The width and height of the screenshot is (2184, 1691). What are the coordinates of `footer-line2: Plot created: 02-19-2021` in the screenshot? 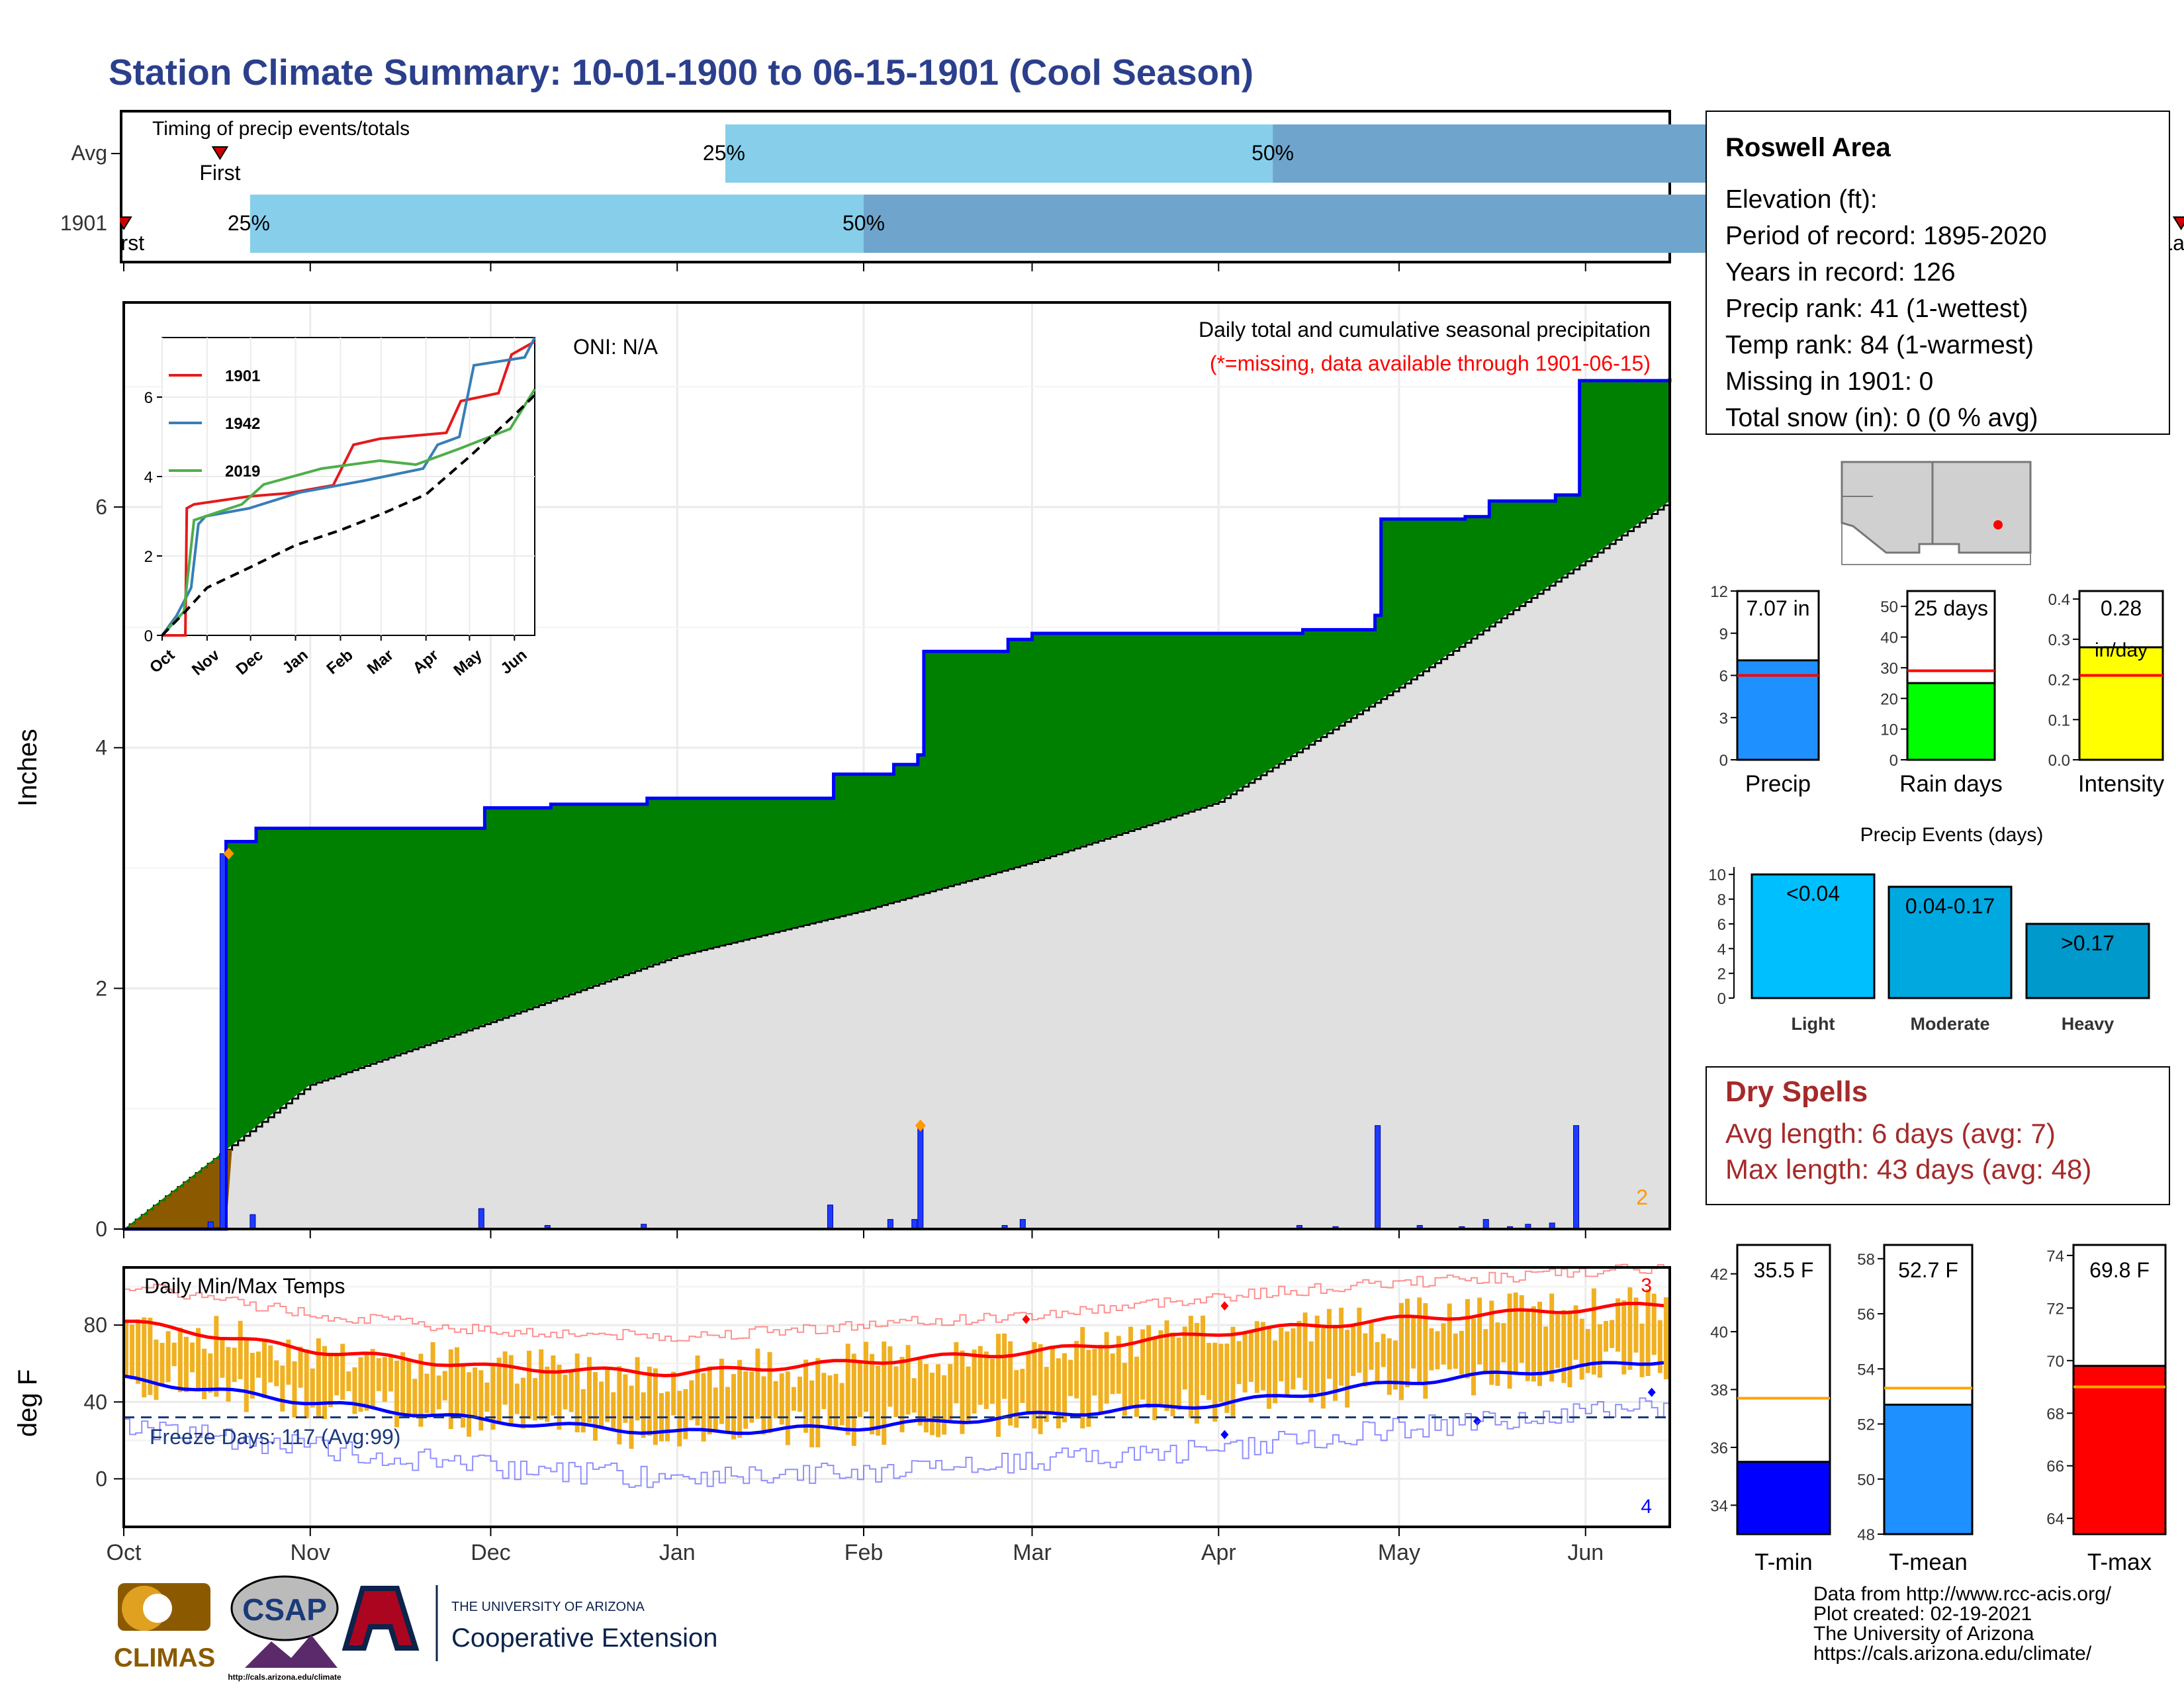 It's located at (1922, 1614).